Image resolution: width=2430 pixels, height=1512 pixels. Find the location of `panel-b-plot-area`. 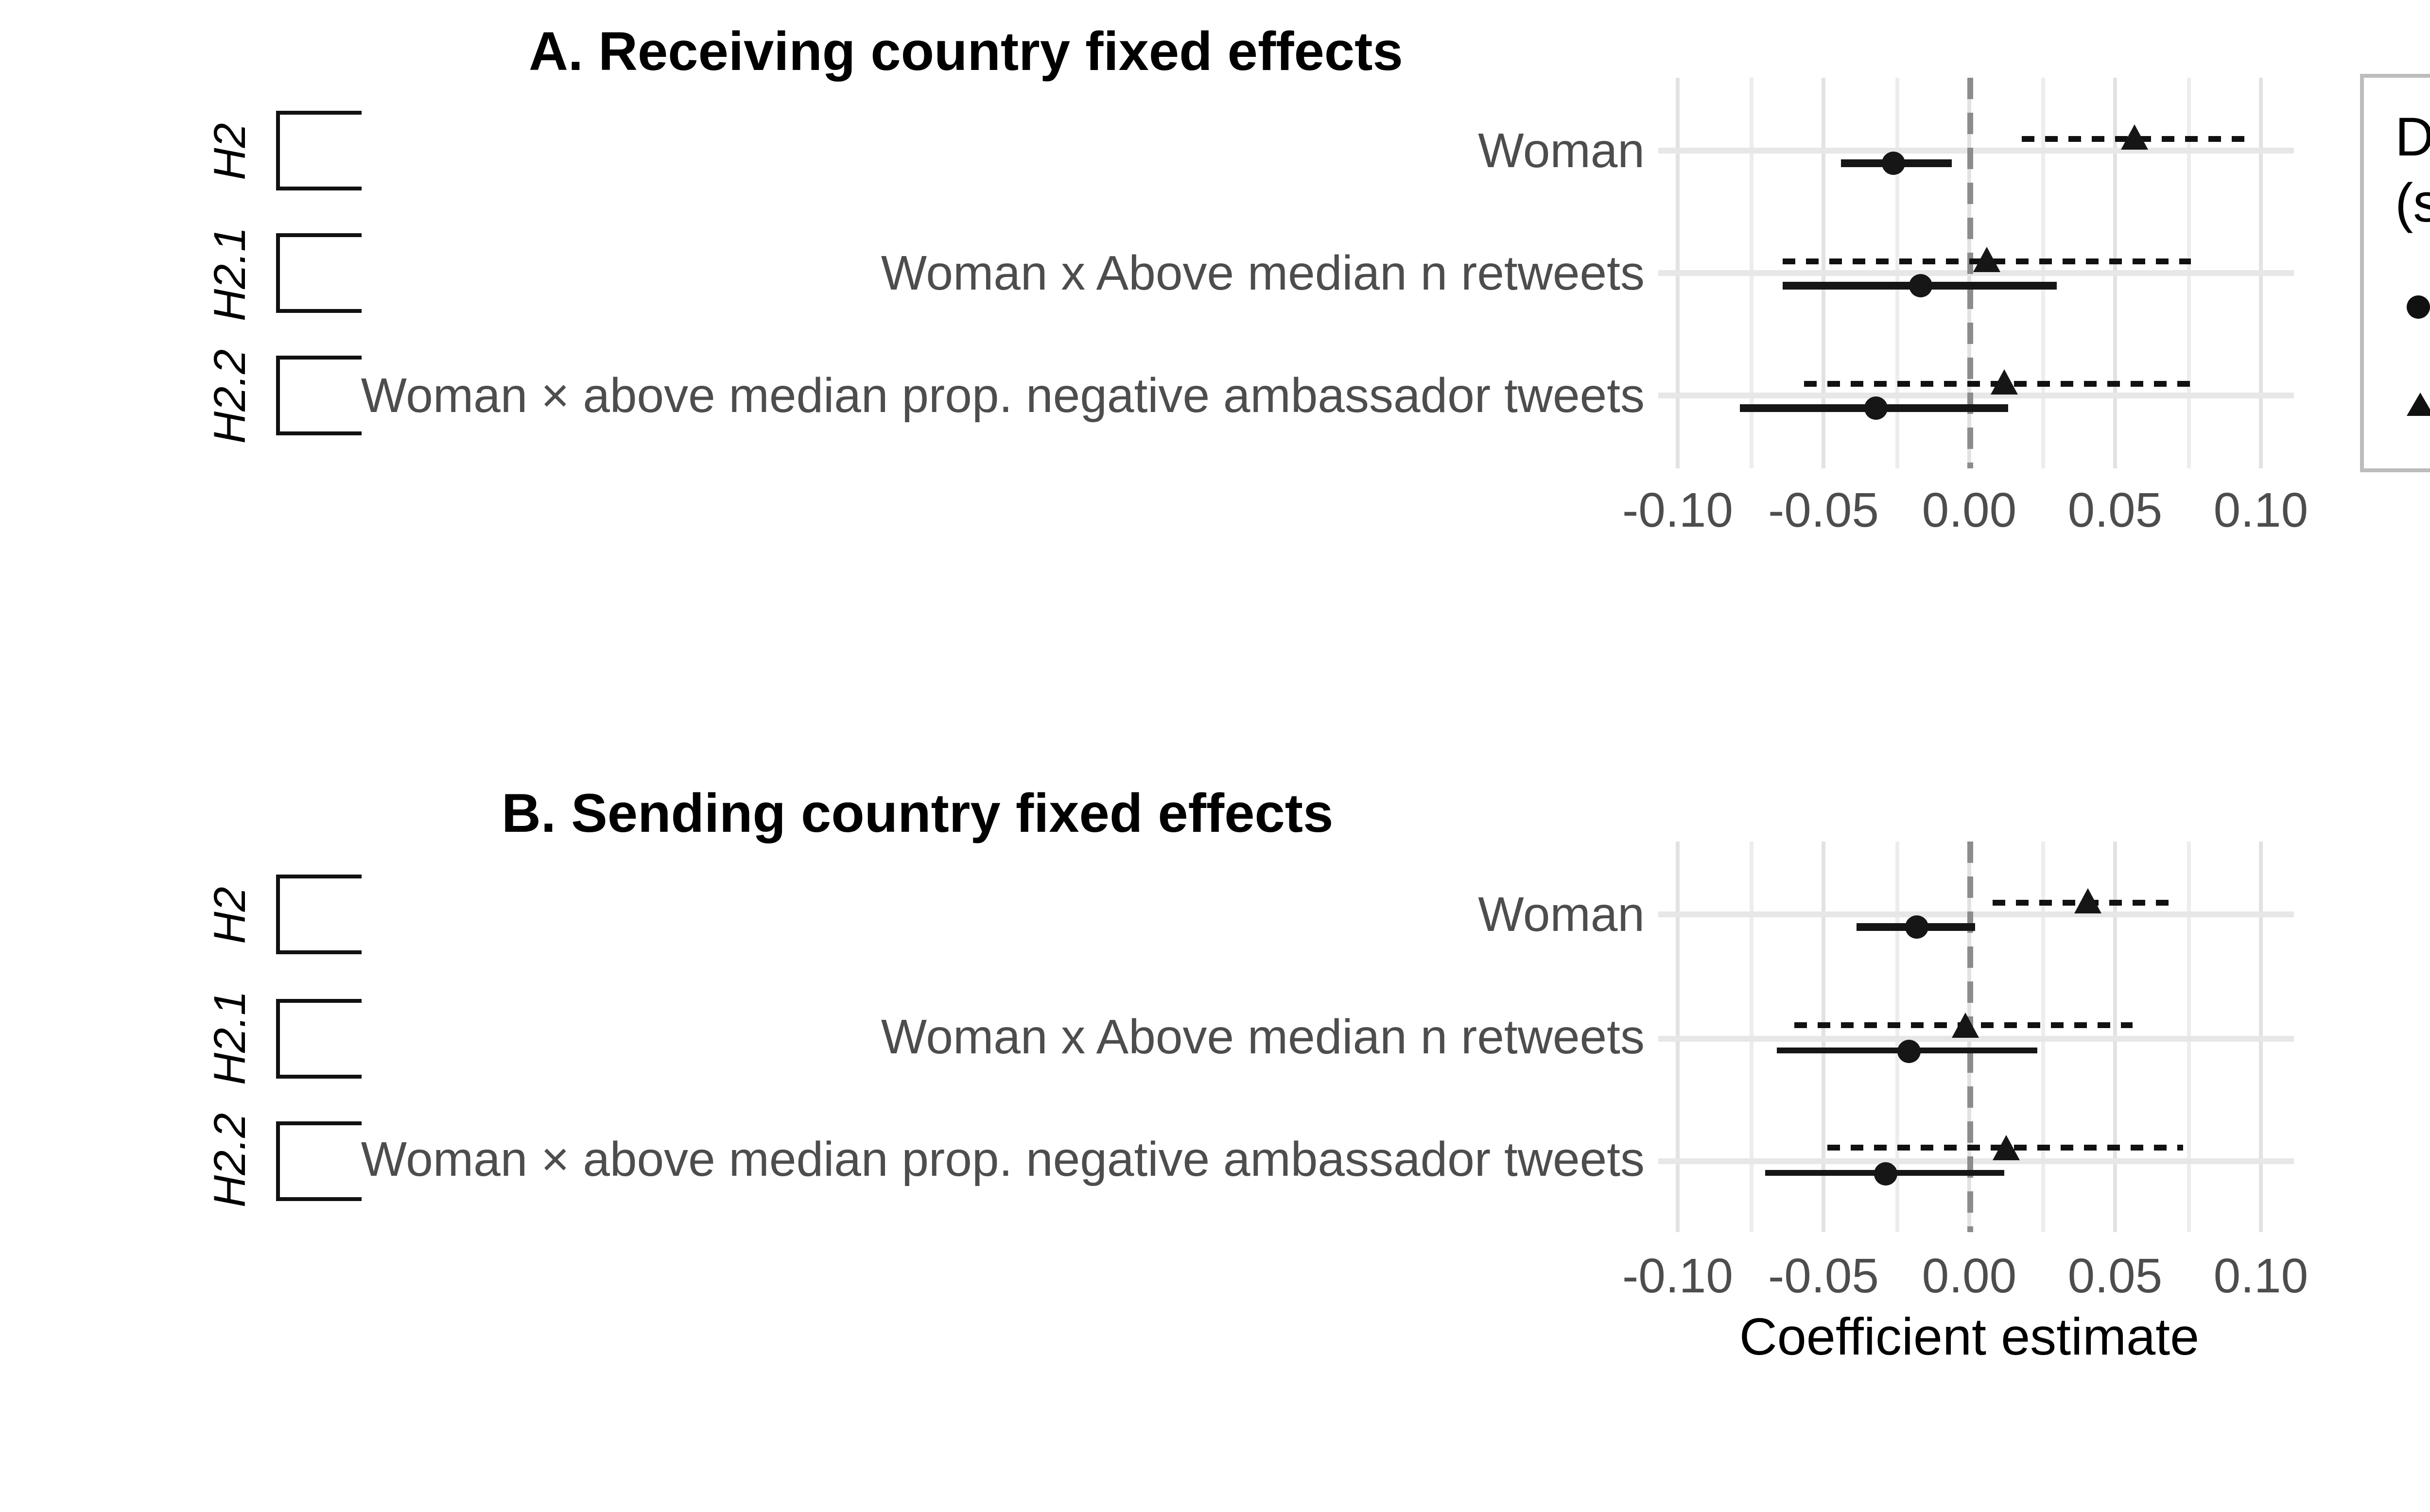

panel-b-plot-area is located at coordinates (1976, 1037).